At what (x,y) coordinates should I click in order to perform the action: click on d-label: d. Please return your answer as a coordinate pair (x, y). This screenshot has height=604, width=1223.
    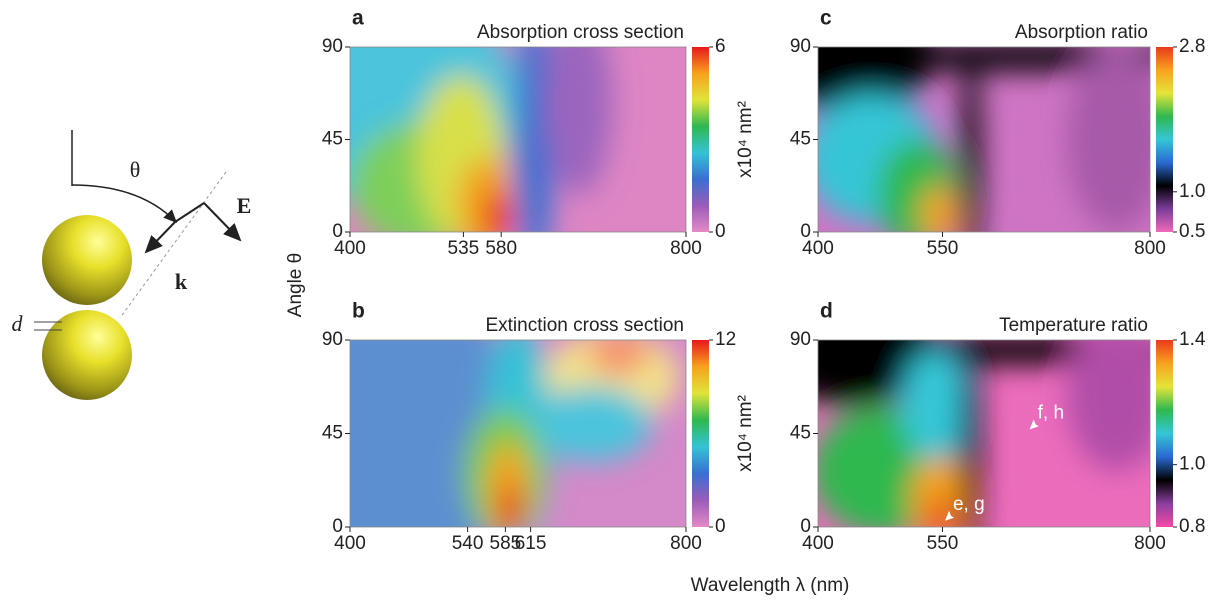
    Looking at the image, I should click on (18, 323).